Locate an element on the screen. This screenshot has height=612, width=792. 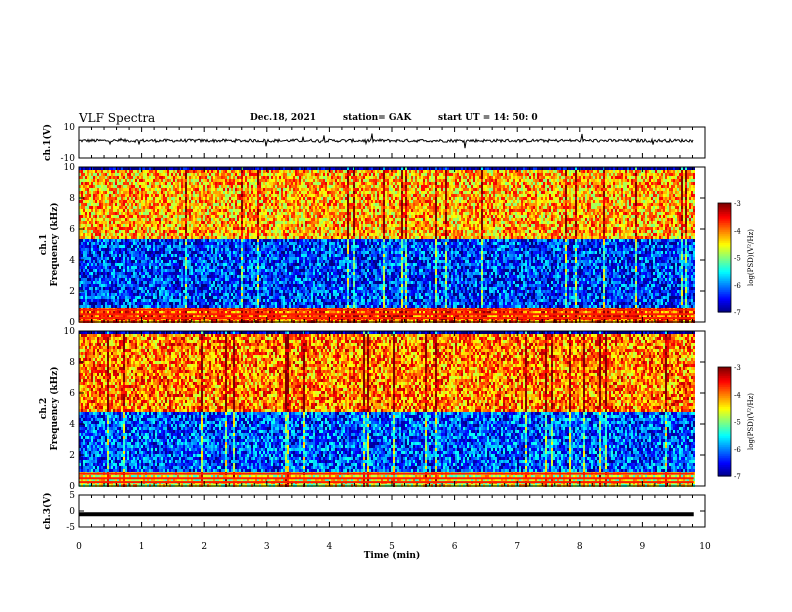
y-axis-label-waveform-ch3: ch.3(V) is located at coordinates (47, 511).